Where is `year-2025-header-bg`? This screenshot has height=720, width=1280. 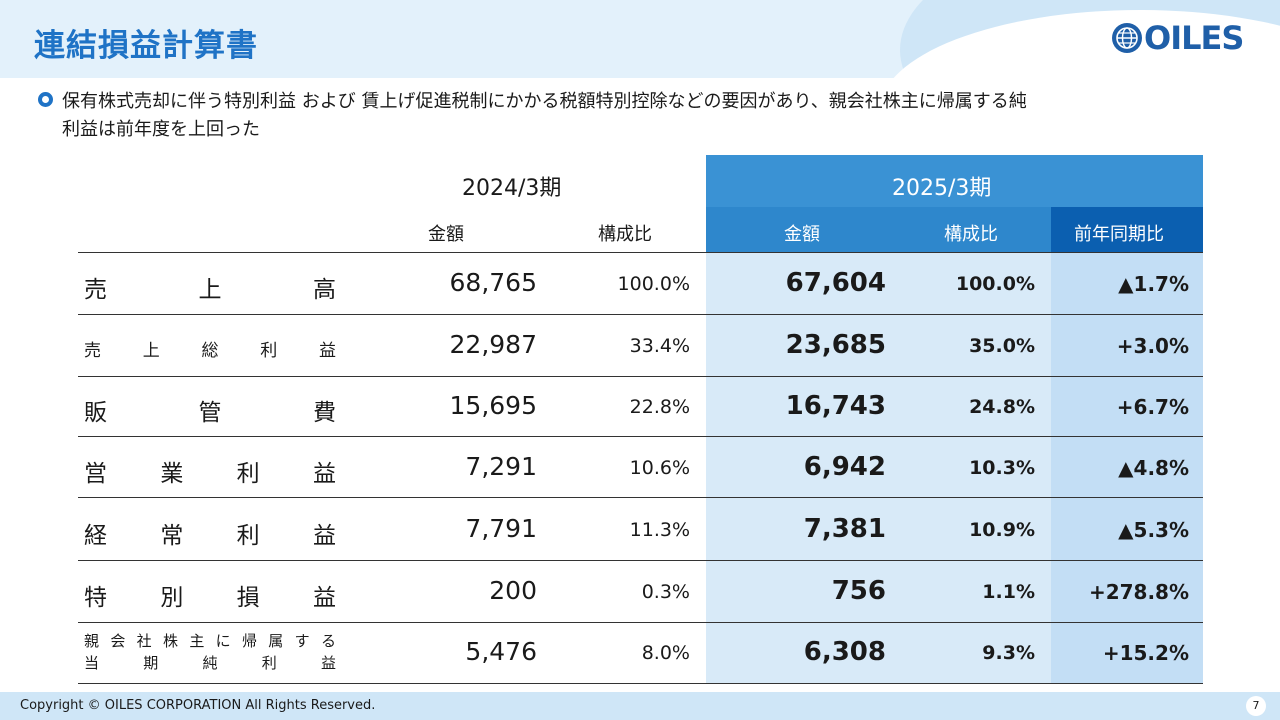 year-2025-header-bg is located at coordinates (954, 181).